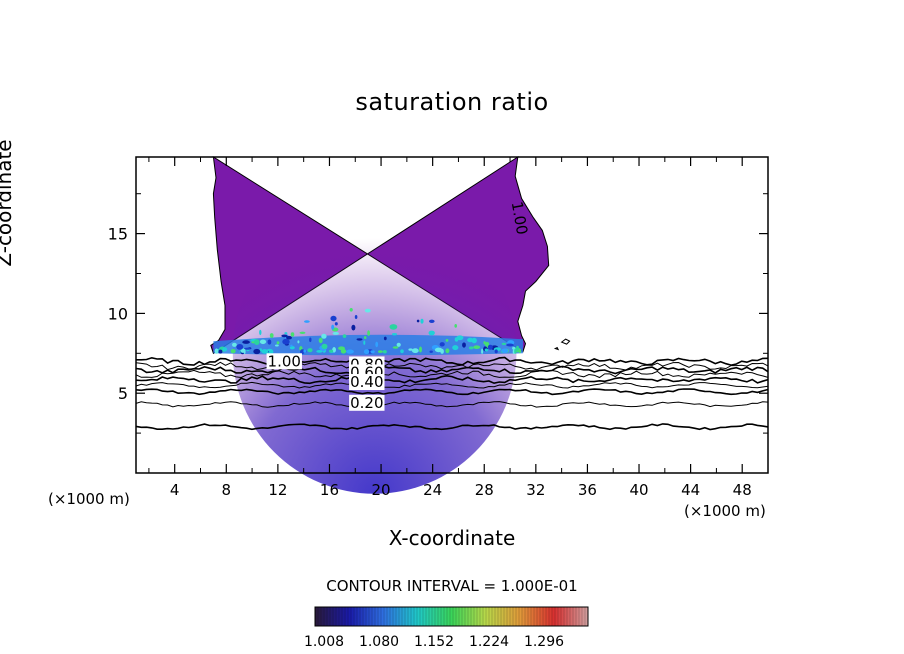 The width and height of the screenshot is (904, 654). I want to click on x-tick-label: 44, so click(690, 490).